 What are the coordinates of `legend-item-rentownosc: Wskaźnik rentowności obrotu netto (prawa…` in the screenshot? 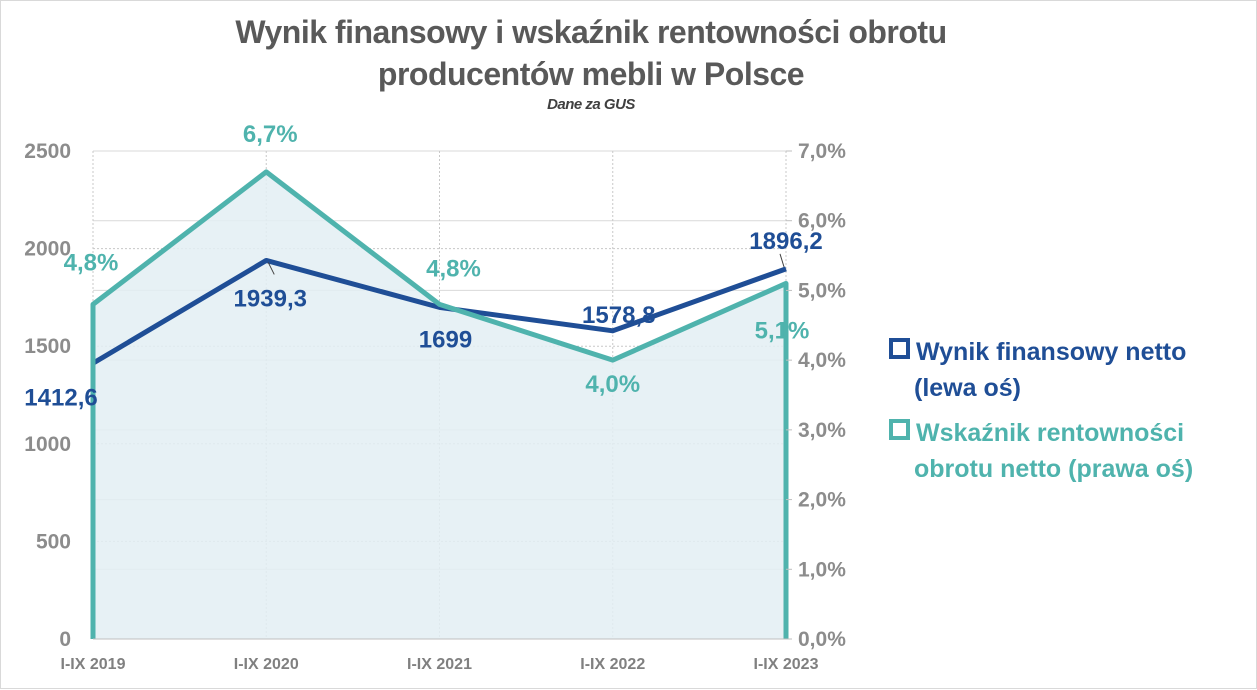 It's located at (1041, 451).